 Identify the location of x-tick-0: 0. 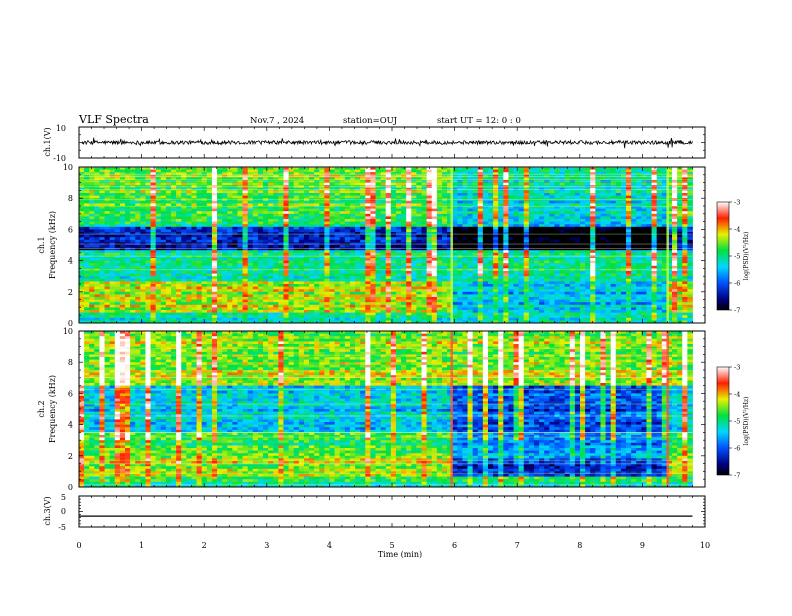
(78, 545).